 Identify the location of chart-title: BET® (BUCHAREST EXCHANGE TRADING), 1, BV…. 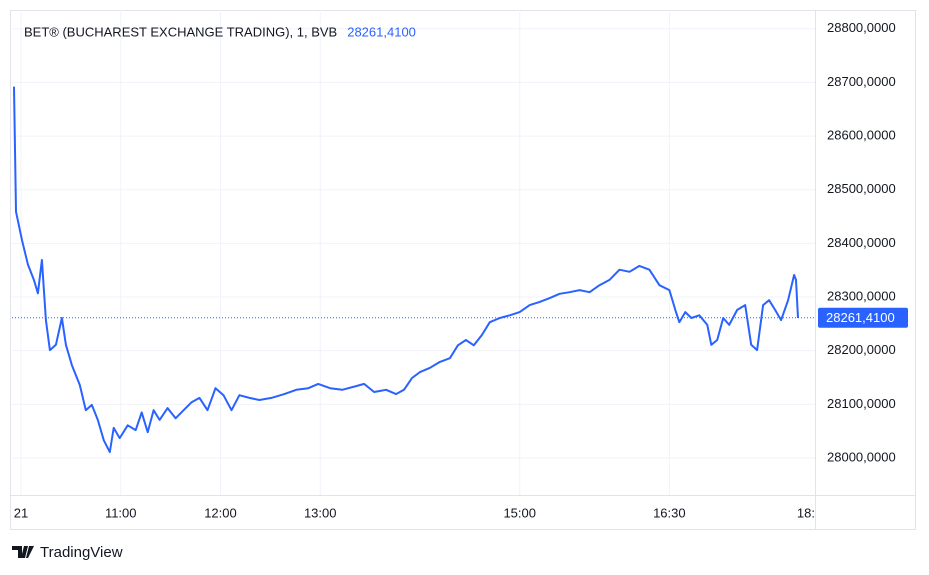
(180, 31).